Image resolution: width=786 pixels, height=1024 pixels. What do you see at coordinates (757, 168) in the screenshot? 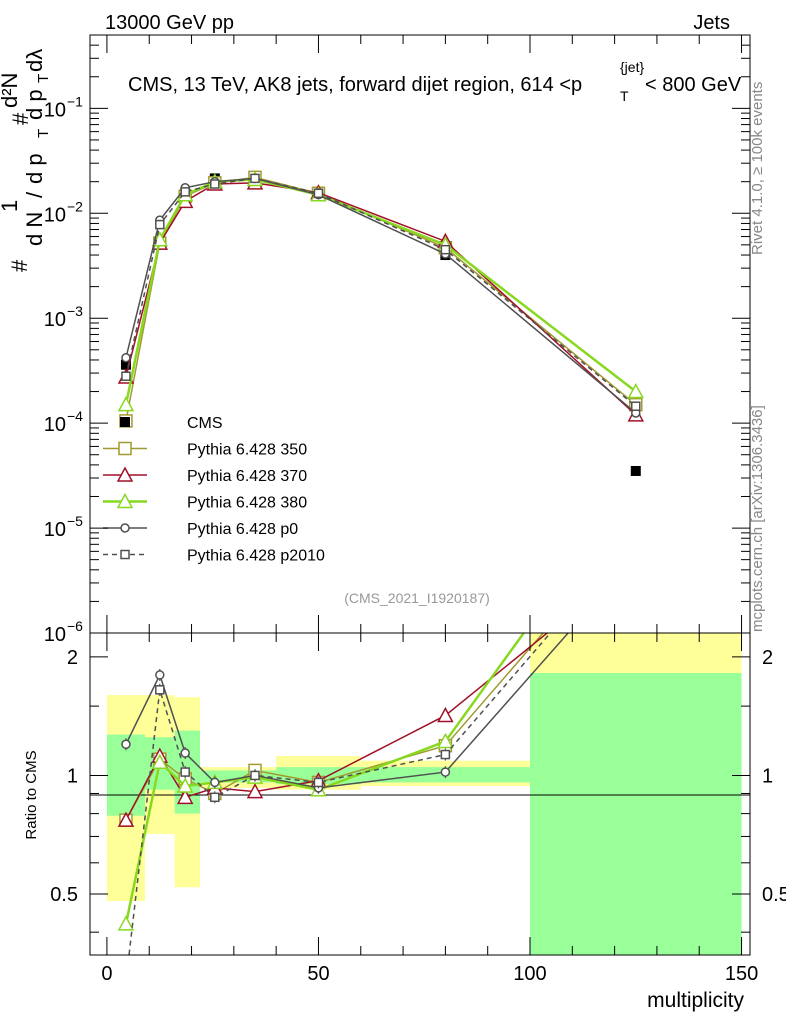
I see `rivet-label: Rivet 4.1.0, ≥ 100k events` at bounding box center [757, 168].